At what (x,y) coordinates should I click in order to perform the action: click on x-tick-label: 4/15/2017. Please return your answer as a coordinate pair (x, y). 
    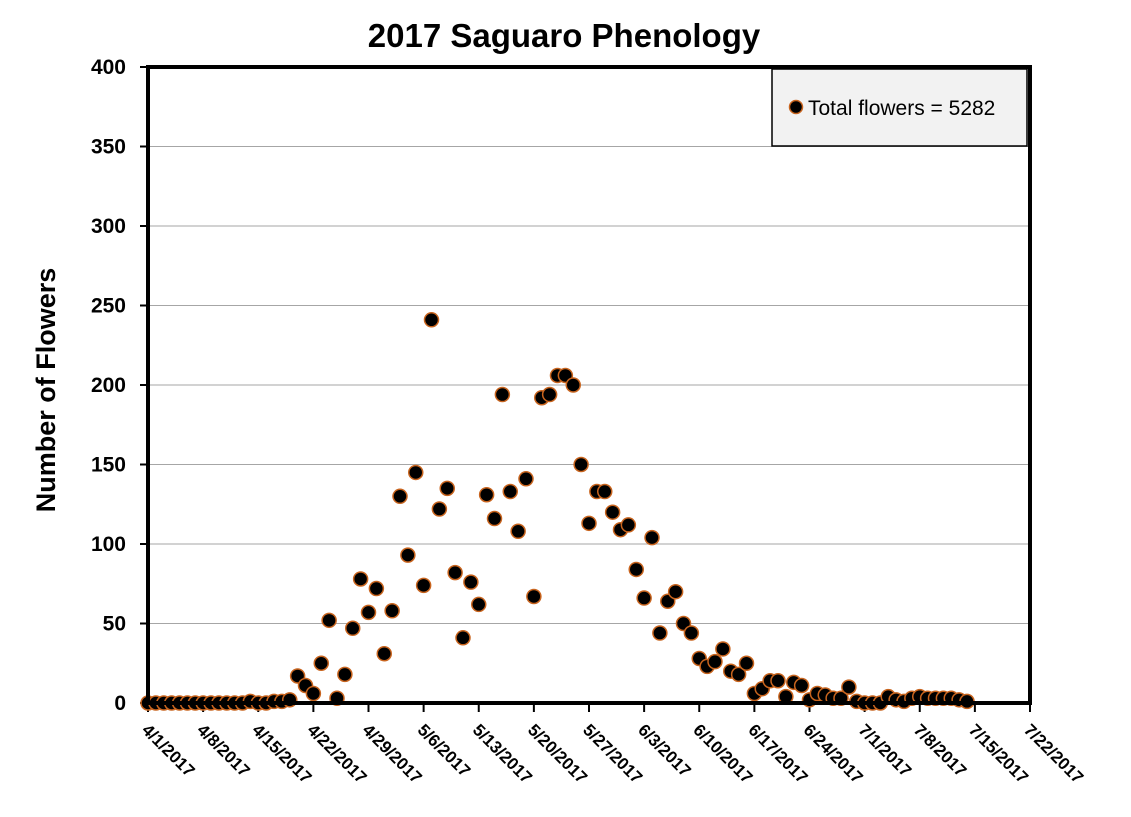
    Looking at the image, I should click on (281, 753).